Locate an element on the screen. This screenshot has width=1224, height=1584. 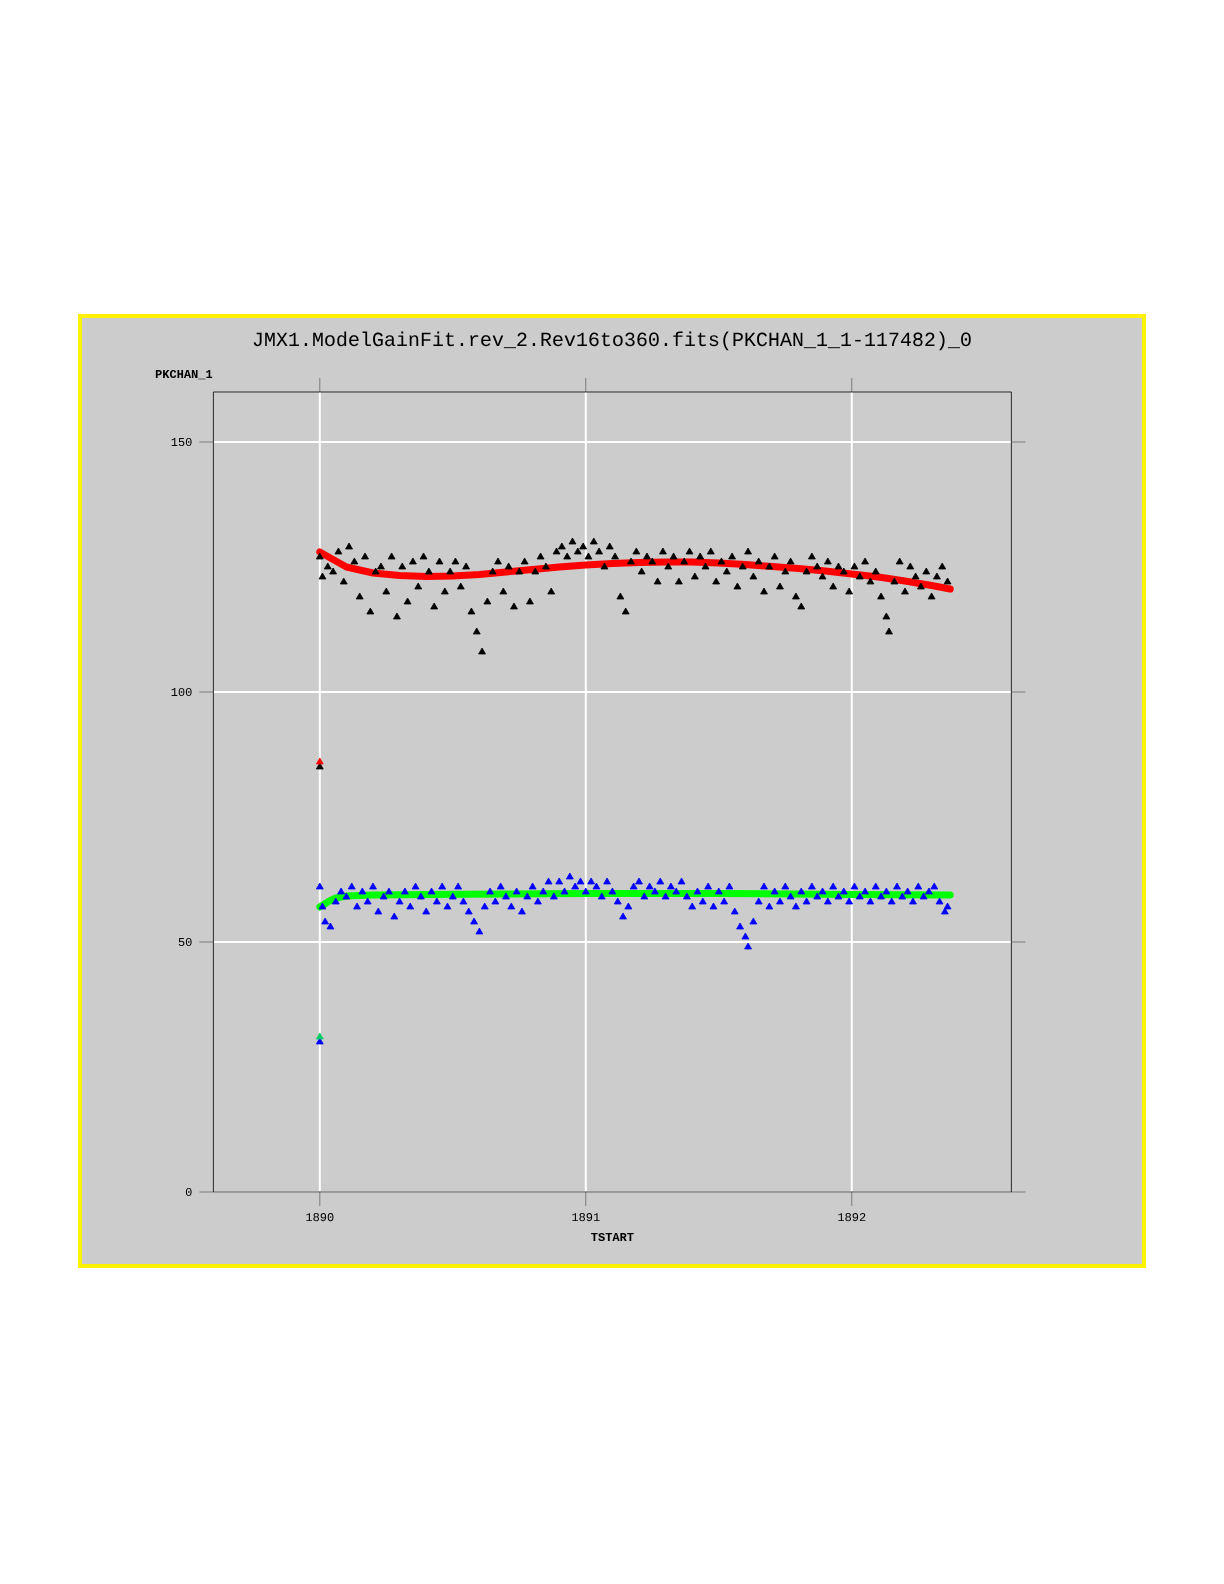
chart-title: JMX1.ModelGainFit.rev_2.Rev16to360.fits(PKCHAN_1_1-117482)_0 is located at coordinates (612, 341).